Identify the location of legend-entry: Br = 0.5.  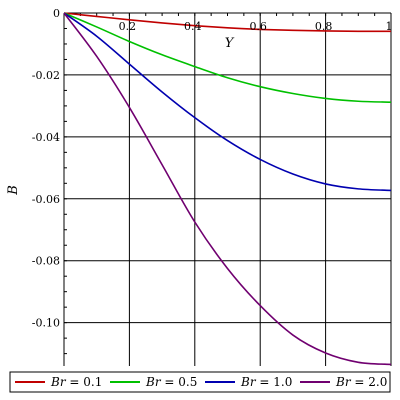
(171, 382).